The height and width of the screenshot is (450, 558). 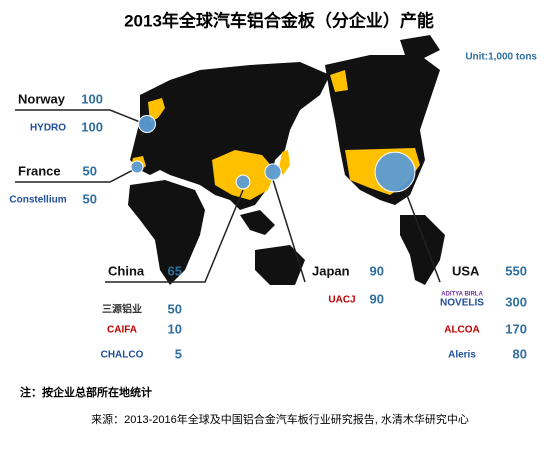 I want to click on company-brand: ADITYA BIRLA, so click(x=462, y=295).